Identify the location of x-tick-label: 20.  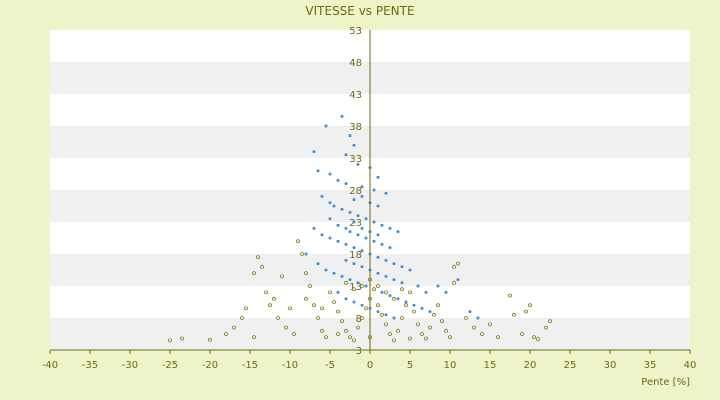
(530, 365).